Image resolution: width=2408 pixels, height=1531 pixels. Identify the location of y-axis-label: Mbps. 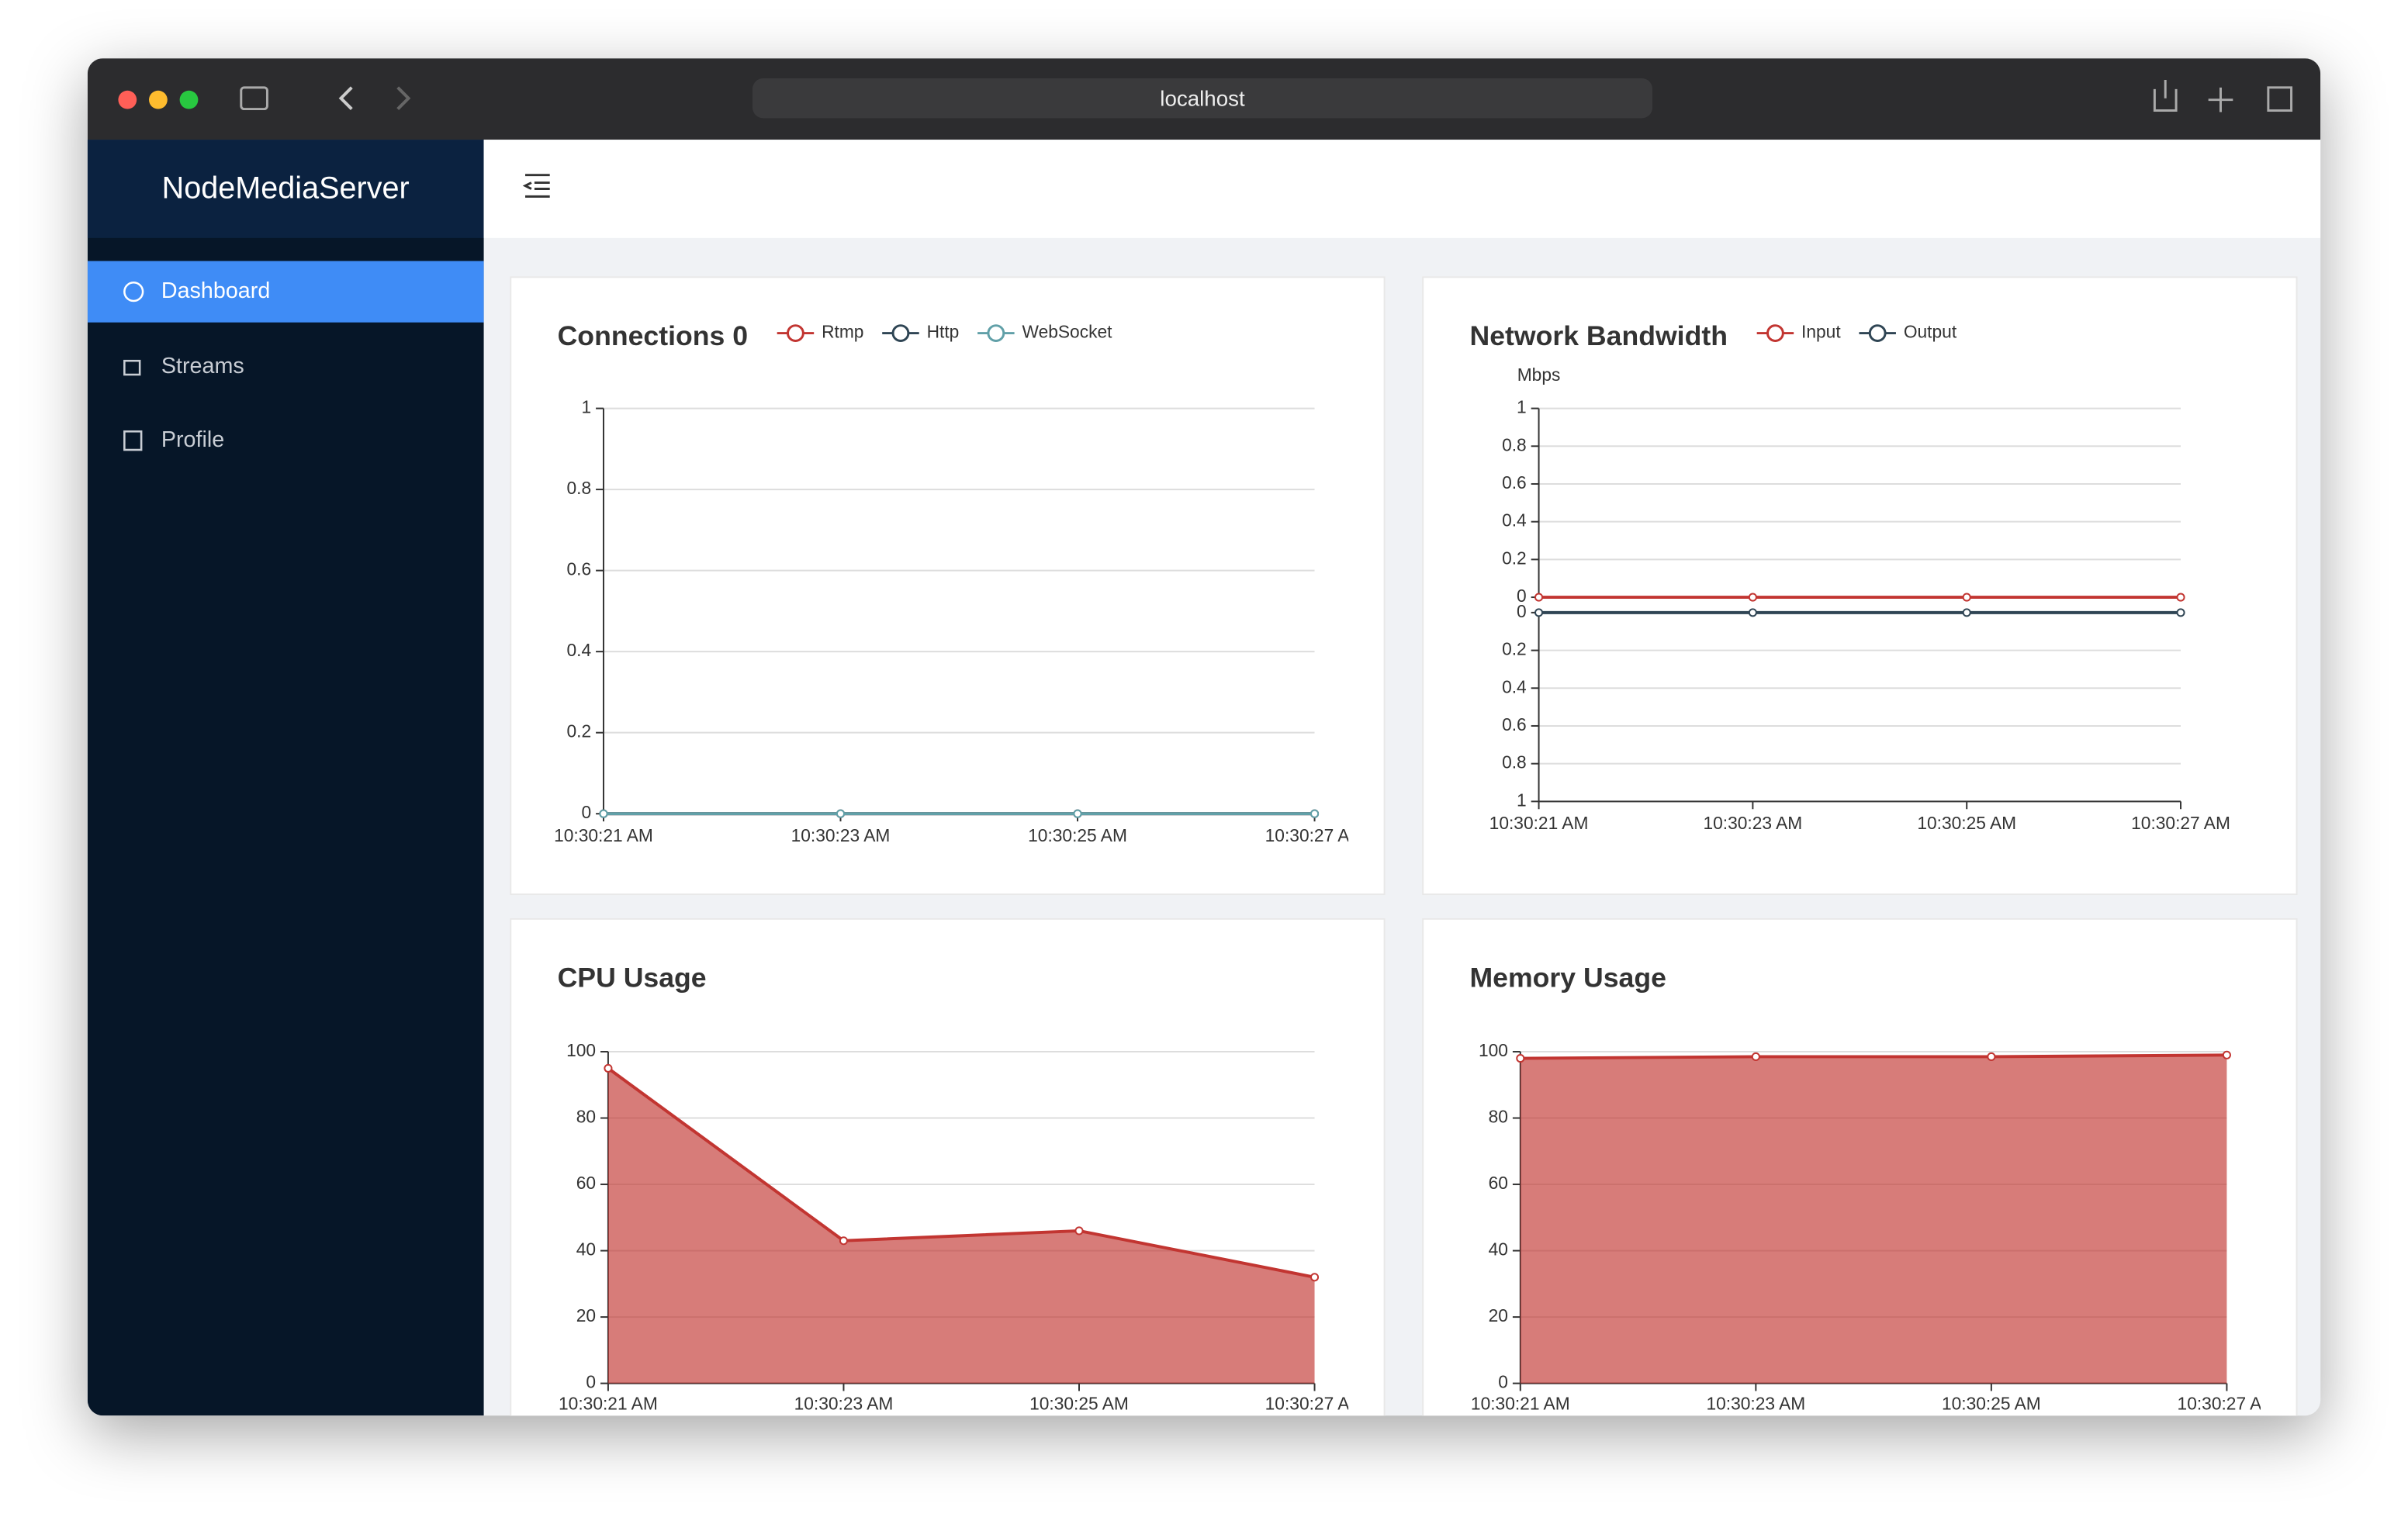
(1539, 375).